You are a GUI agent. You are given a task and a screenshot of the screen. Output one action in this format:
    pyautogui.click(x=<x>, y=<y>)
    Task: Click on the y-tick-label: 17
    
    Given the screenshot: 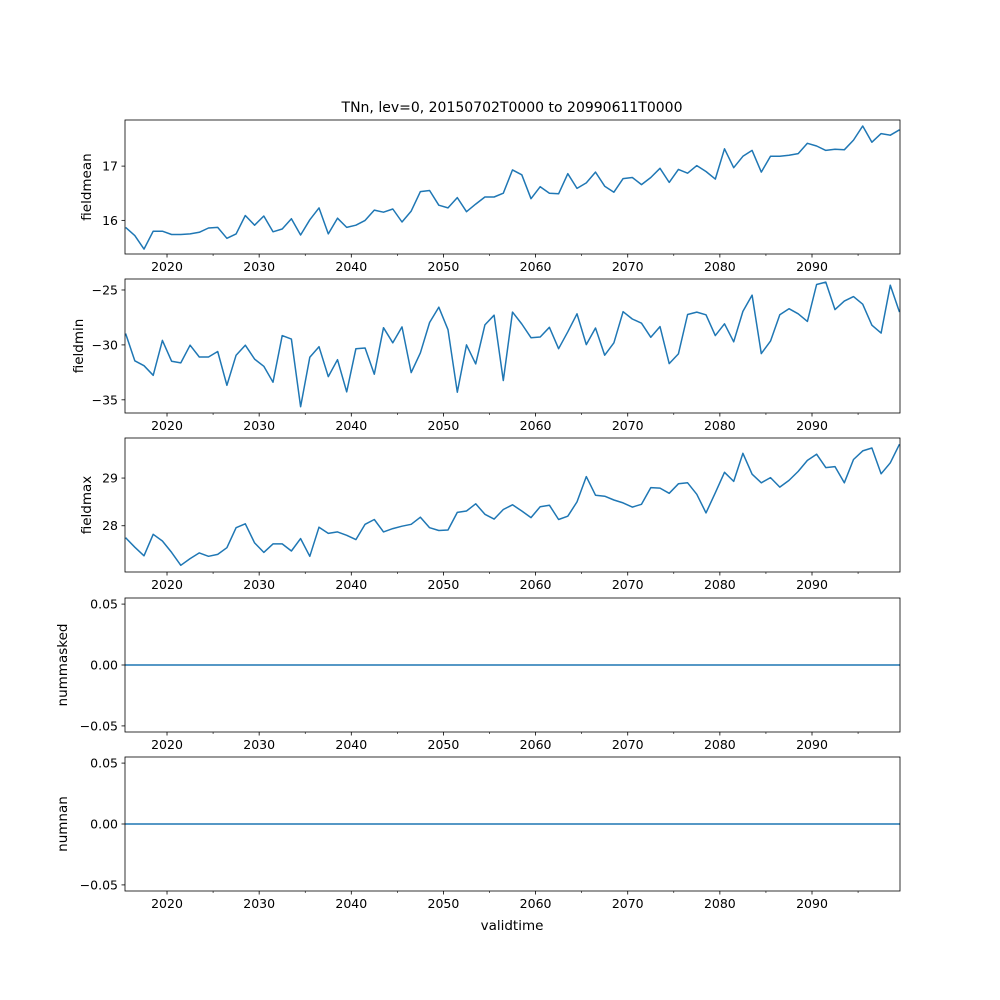 What is the action you would take?
    pyautogui.click(x=110, y=166)
    